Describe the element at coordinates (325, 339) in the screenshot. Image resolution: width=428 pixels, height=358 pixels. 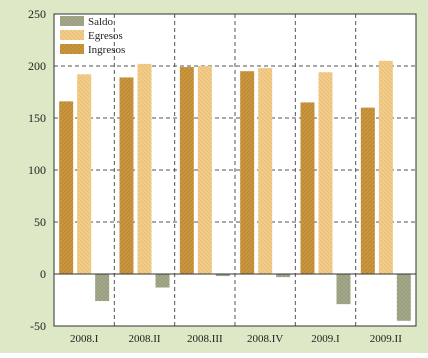
I see `x-tick-label: 2009.I` at that location.